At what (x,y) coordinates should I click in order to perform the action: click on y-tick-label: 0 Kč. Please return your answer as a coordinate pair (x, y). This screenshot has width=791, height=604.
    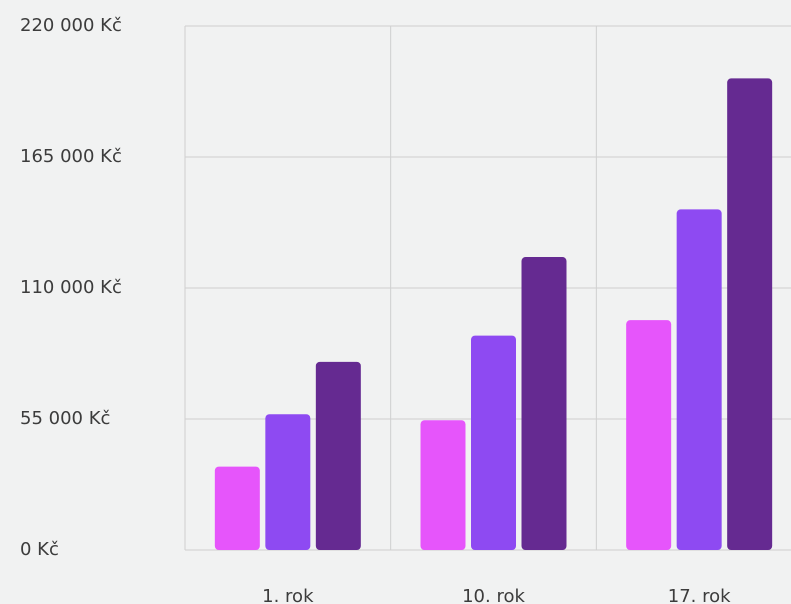
    Looking at the image, I should click on (39, 549).